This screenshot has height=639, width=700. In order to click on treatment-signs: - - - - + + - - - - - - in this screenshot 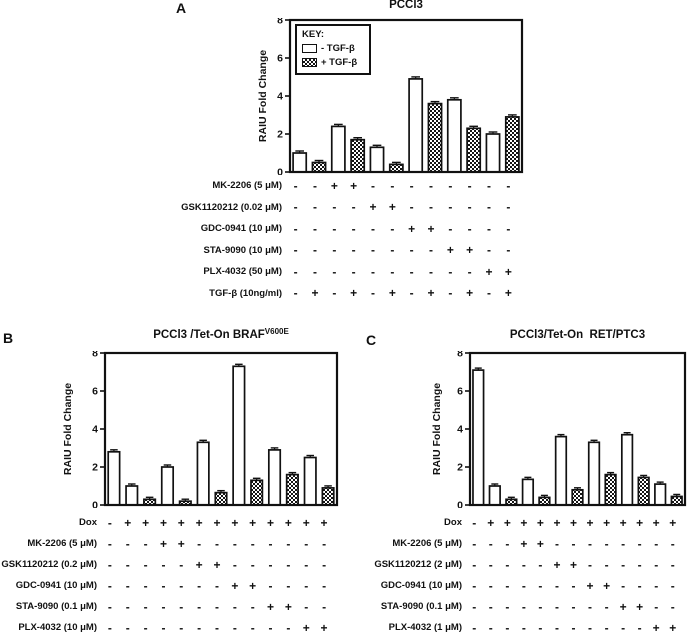, I will do `click(402, 207)`.